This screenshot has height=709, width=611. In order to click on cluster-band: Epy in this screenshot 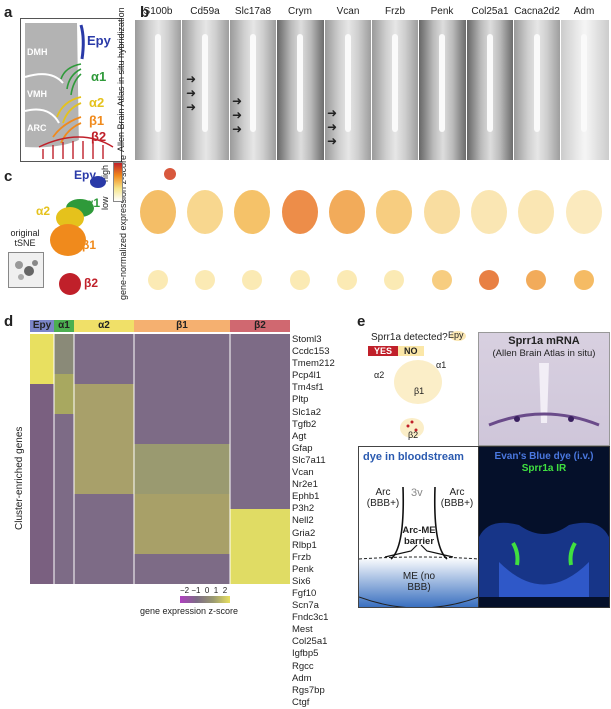, I will do `click(42, 326)`.